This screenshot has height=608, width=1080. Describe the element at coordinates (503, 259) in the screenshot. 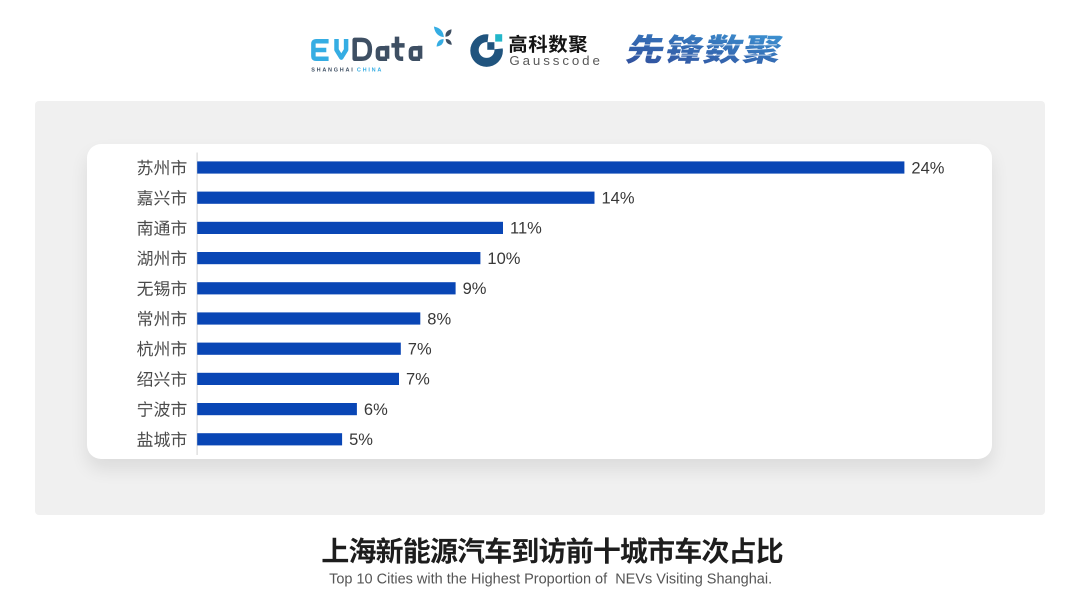

I see `svg-text: 10%` at that location.